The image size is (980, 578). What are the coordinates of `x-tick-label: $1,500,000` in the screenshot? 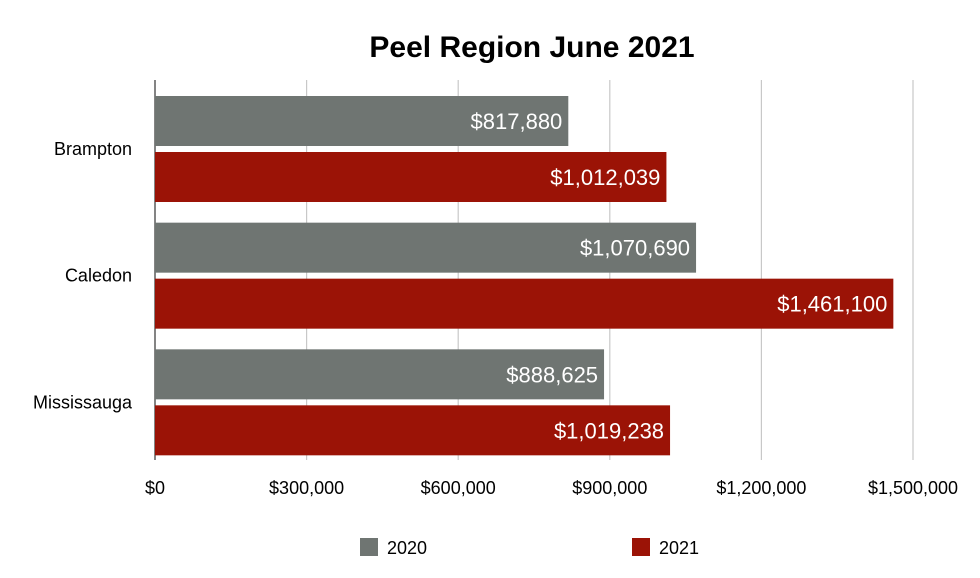 It's located at (913, 488).